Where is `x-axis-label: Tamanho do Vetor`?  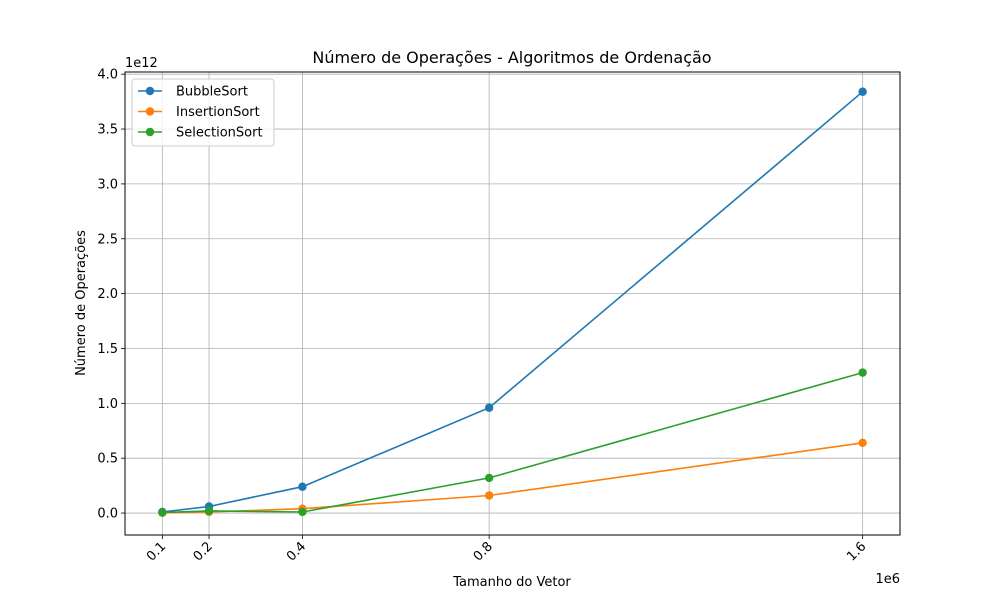 x-axis-label: Tamanho do Vetor is located at coordinates (511, 582).